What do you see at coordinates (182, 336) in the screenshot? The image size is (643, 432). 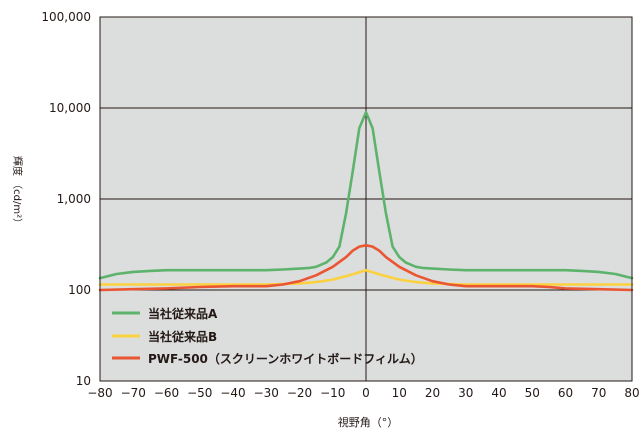 I see `legend-label-b: 当社従来品B` at bounding box center [182, 336].